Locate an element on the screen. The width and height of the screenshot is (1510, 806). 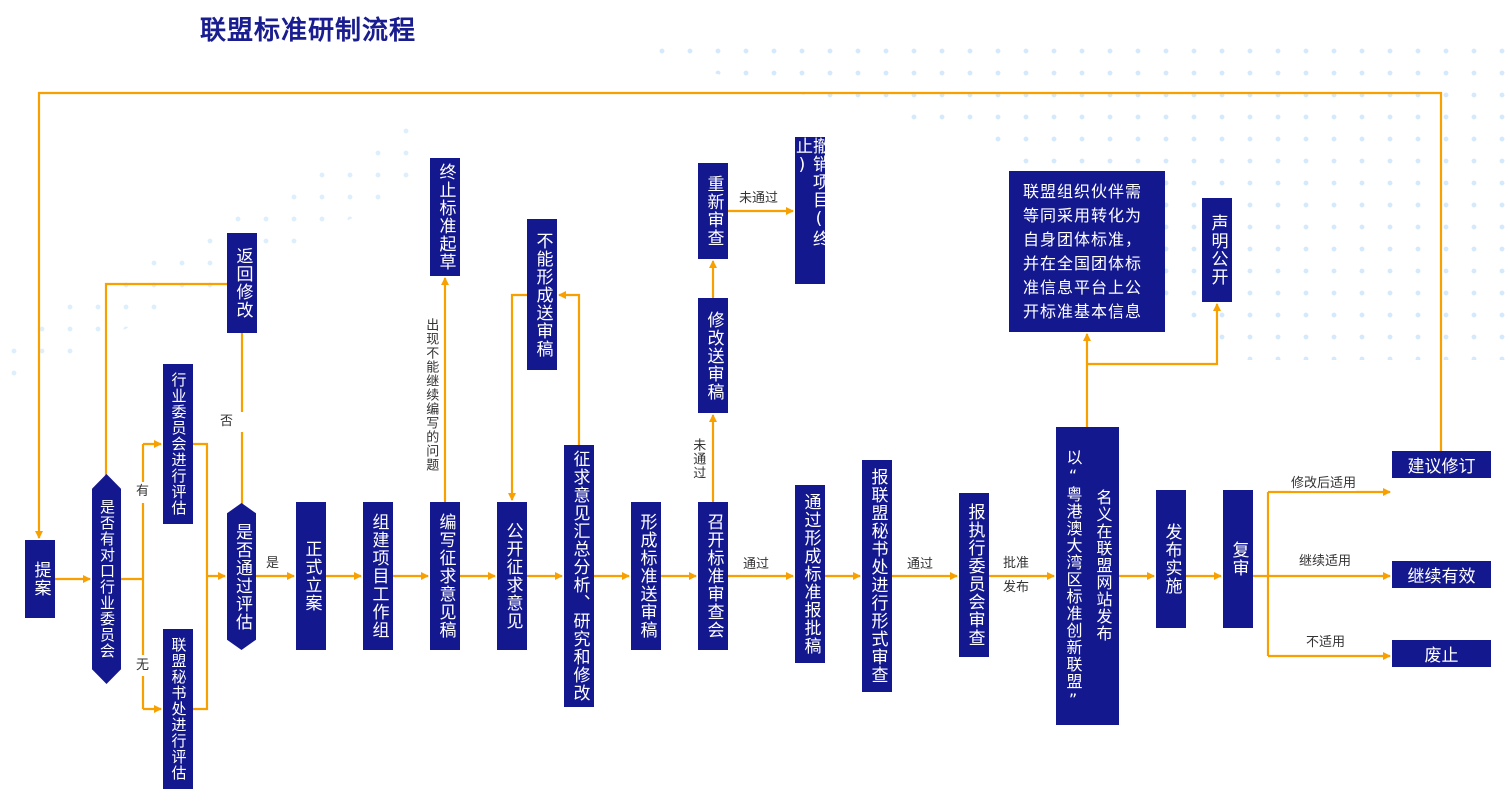
node-draft-consult: 编写征求意见稿 is located at coordinates (445, 576).